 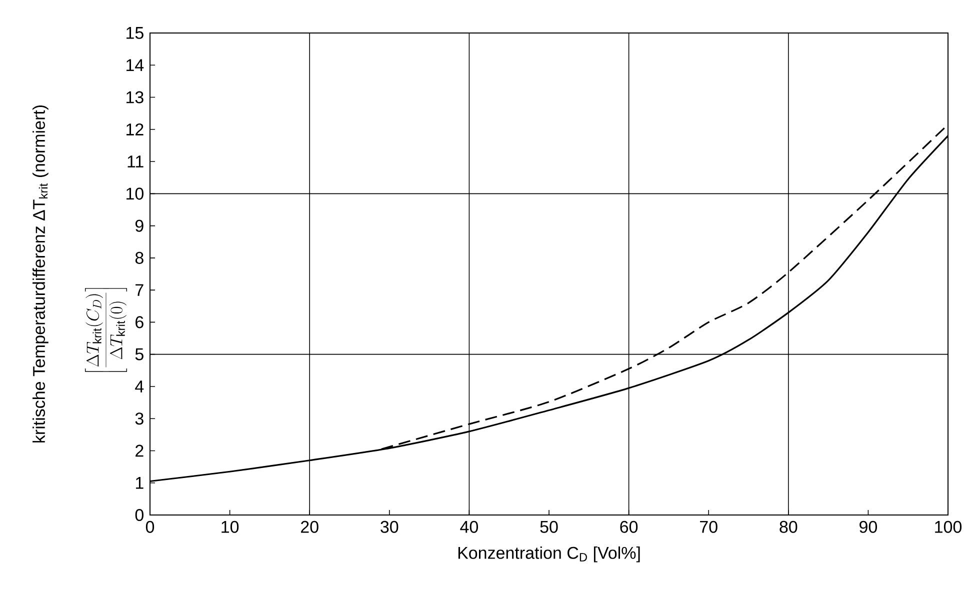 I want to click on y-tick-label: 1, so click(x=140, y=483).